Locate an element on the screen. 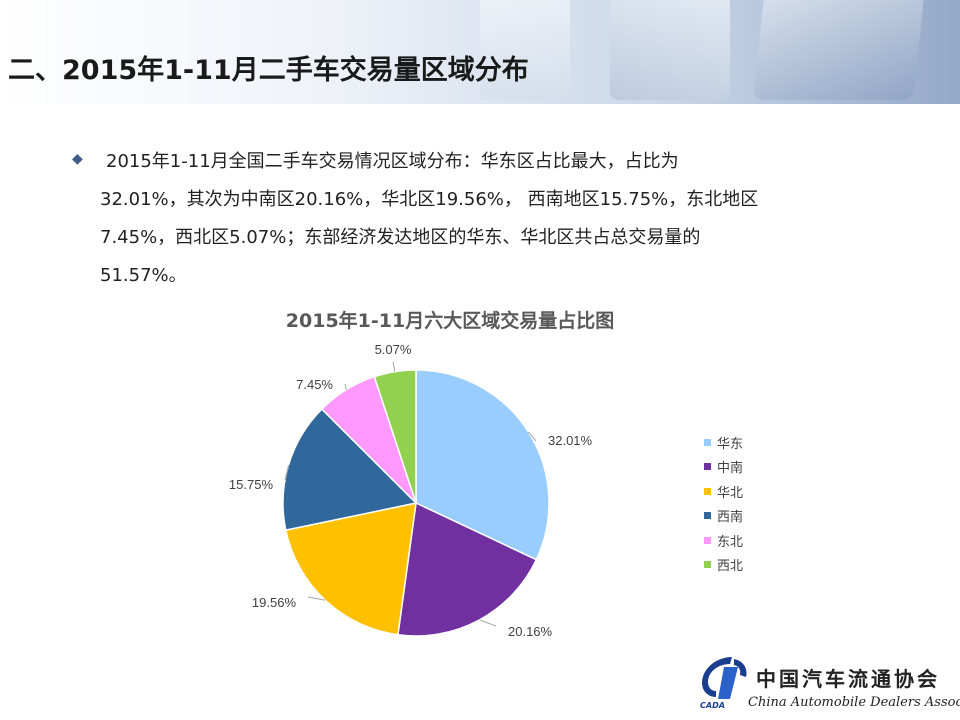 The width and height of the screenshot is (960, 720). logo-abbreviation: CADA is located at coordinates (712, 705).